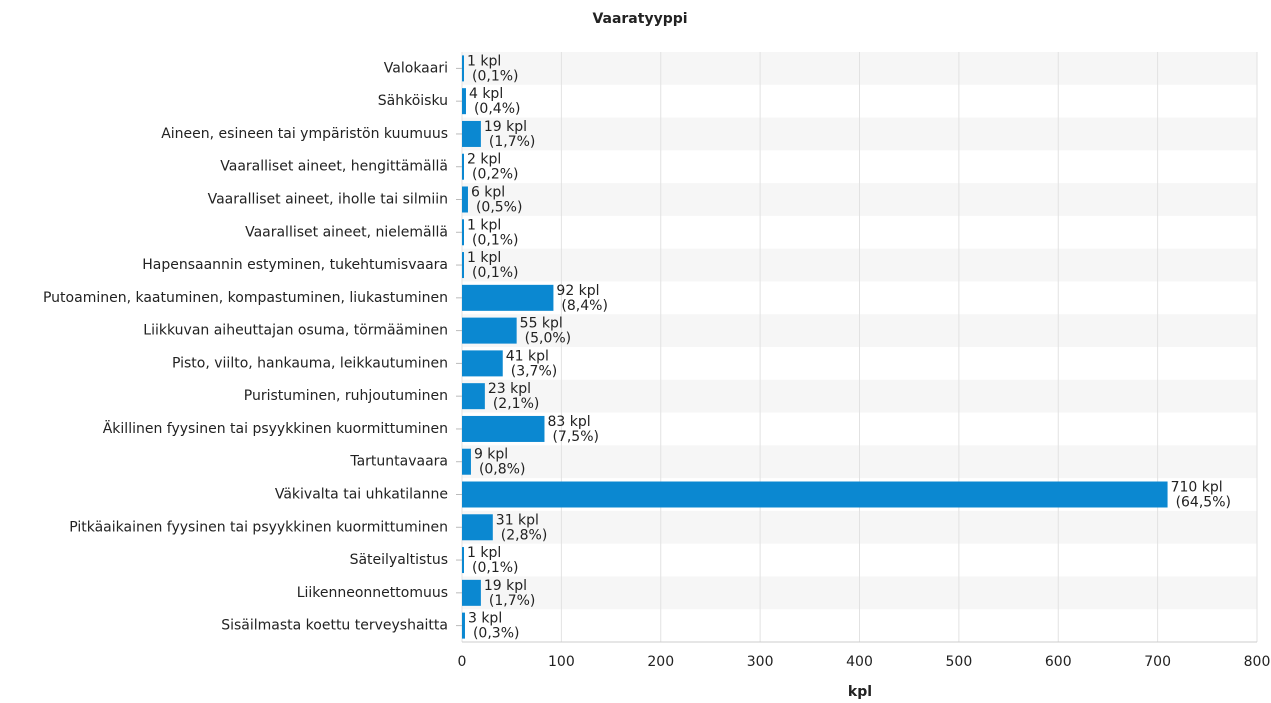 The image size is (1271, 703). What do you see at coordinates (304, 134) in the screenshot?
I see `y-tick-label: Aineen, esineen tai ympäristön kuumuus` at bounding box center [304, 134].